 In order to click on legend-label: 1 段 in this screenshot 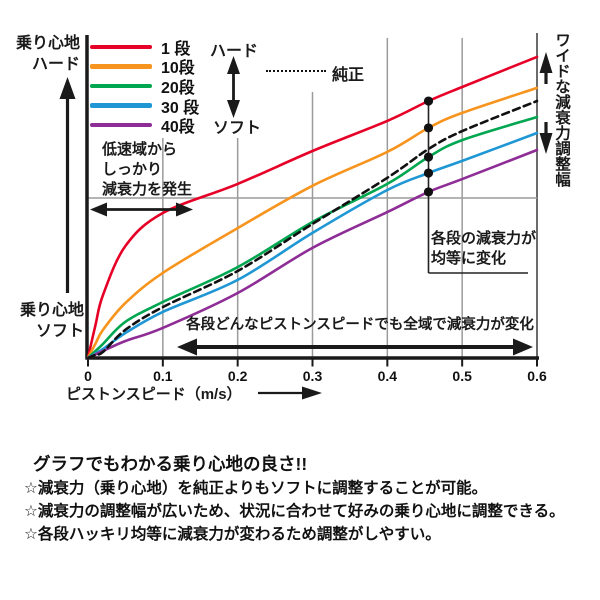, I will do `click(176, 49)`.